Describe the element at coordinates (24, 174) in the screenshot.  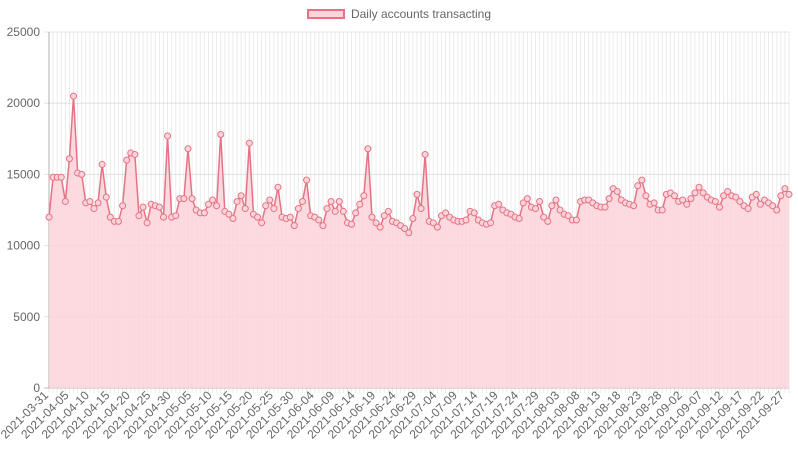
I see `y-tick-label: 15000` at that location.